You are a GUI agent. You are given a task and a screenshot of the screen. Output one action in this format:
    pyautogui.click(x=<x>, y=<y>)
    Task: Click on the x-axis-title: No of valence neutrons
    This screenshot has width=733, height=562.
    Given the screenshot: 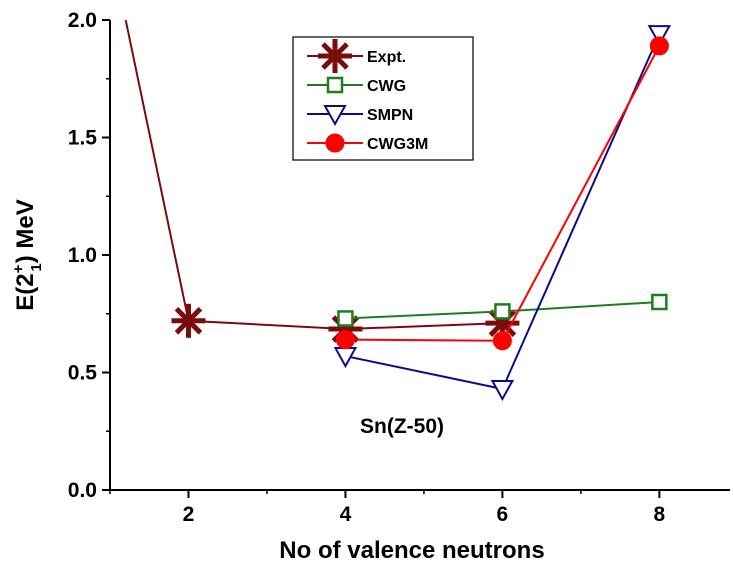 What is the action you would take?
    pyautogui.click(x=411, y=549)
    